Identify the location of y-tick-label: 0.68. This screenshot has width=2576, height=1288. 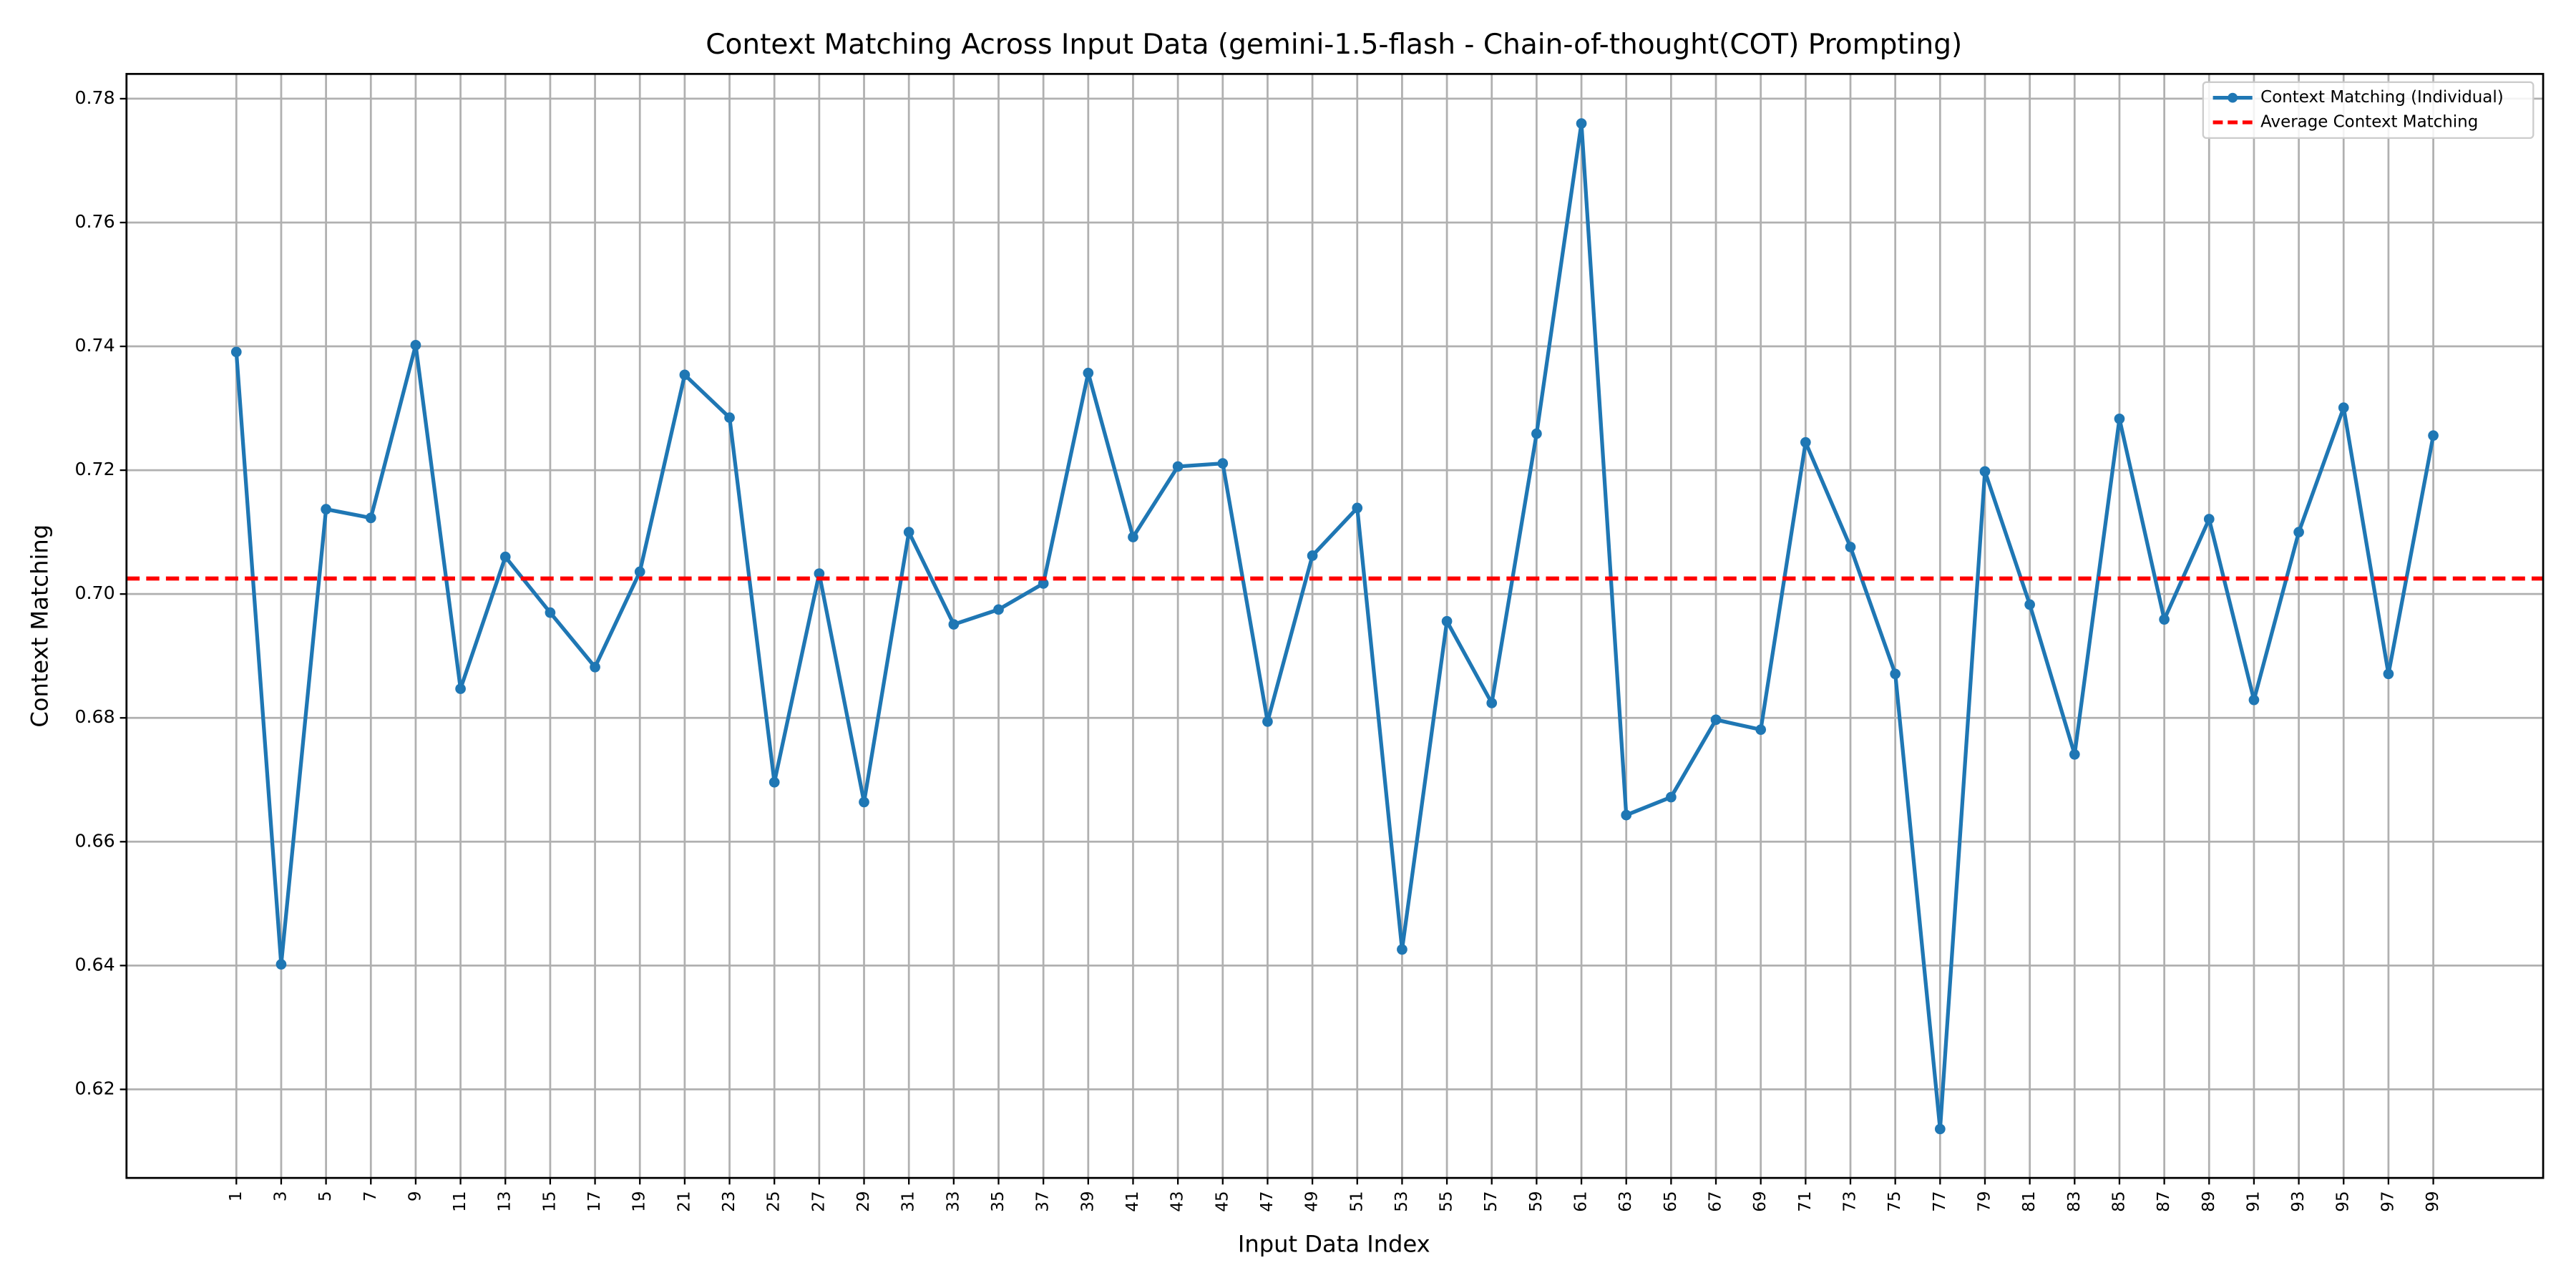
(94, 716).